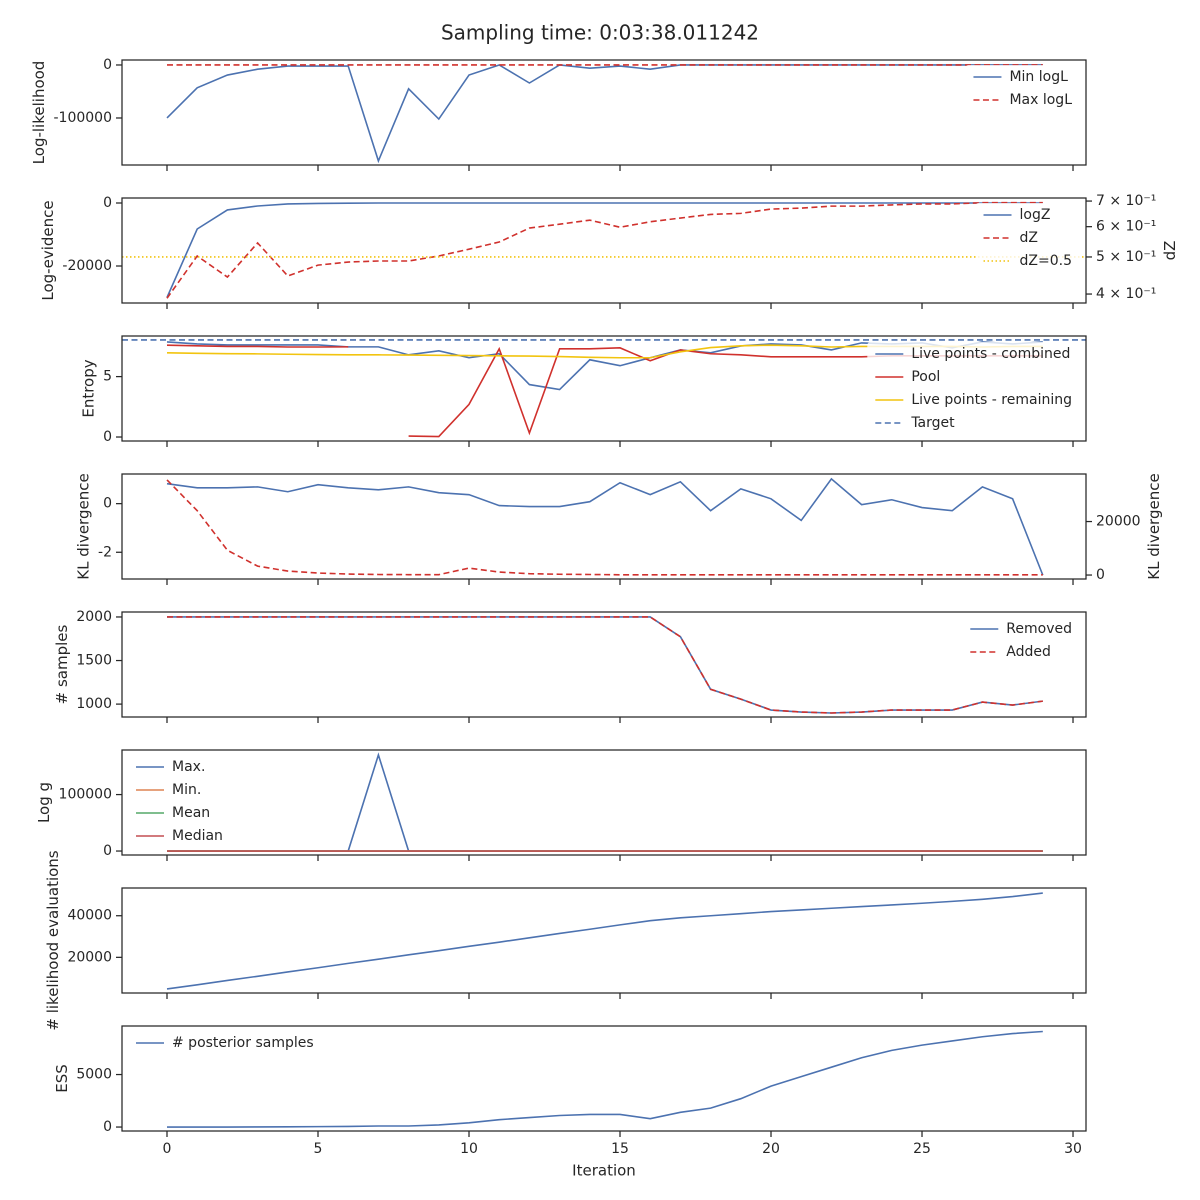 This screenshot has height=1200, width=1200. Describe the element at coordinates (604, 1171) in the screenshot. I see `x-axis-label: Iteration` at that location.